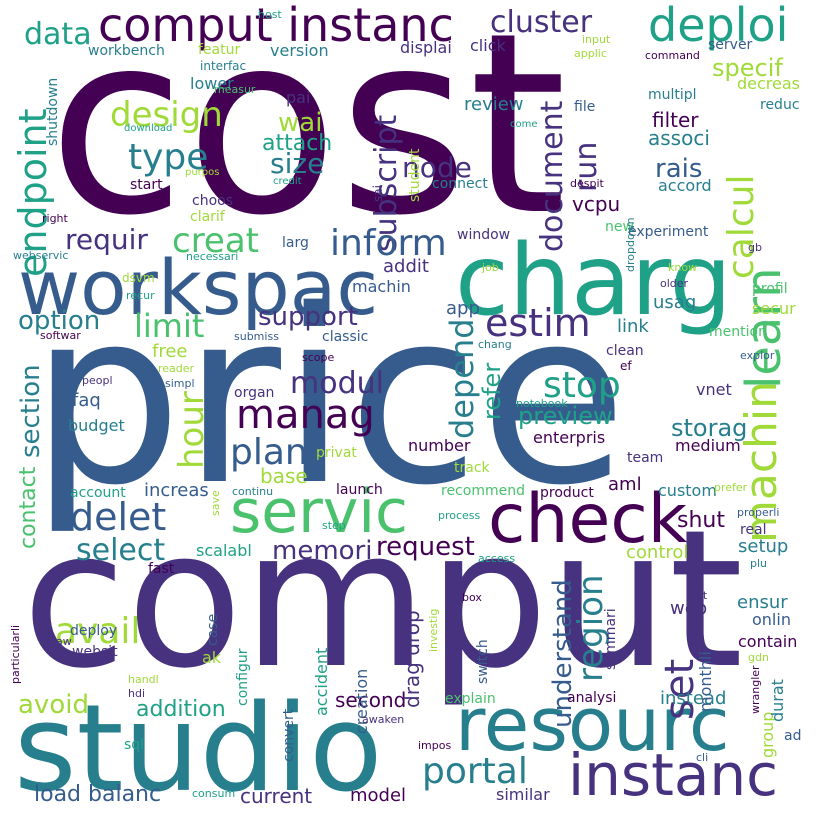  I want to click on cloud-word: summari, so click(611, 638).